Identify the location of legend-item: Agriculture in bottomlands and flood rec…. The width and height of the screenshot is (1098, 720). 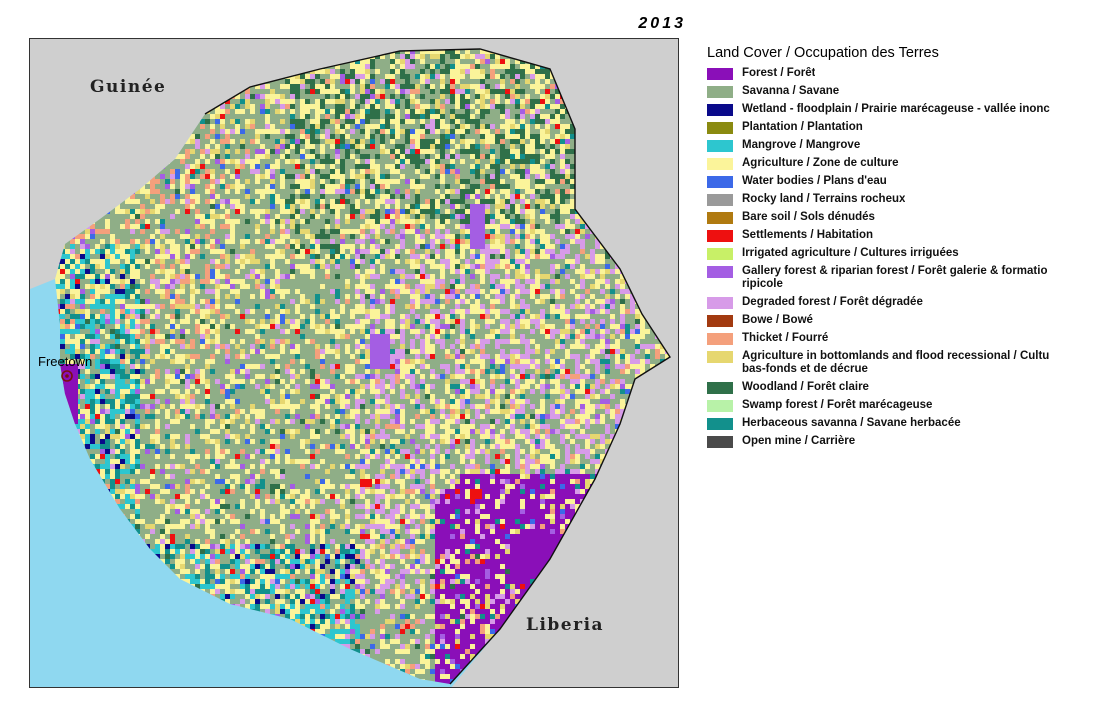
(902, 363).